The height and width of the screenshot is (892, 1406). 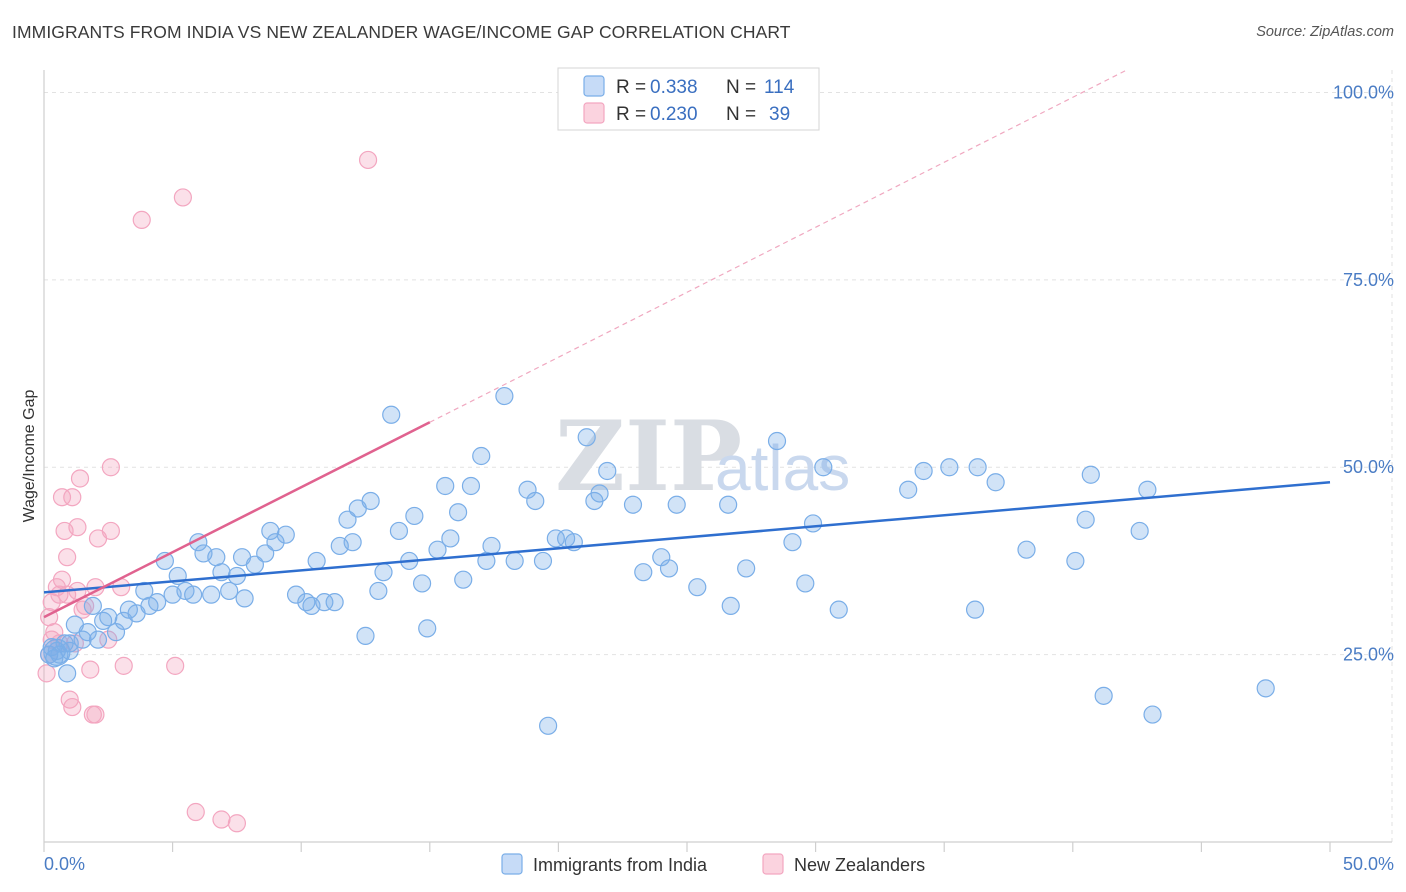 What do you see at coordinates (687, 537) in the screenshot?
I see `india-trend-line` at bounding box center [687, 537].